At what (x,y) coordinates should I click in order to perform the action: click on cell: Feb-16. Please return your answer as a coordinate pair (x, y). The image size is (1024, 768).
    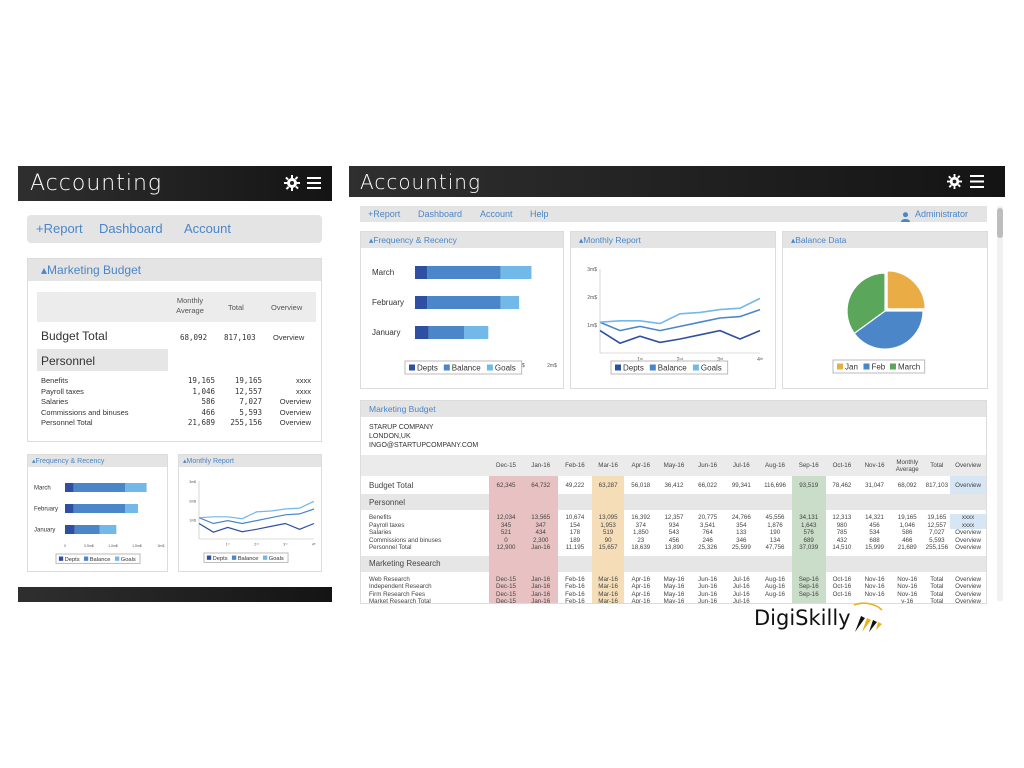
    Looking at the image, I should click on (575, 586).